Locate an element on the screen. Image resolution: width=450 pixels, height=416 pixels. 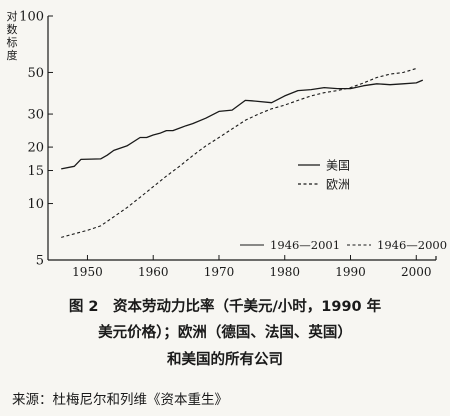
x-tick-label: 2000 is located at coordinates (416, 272).